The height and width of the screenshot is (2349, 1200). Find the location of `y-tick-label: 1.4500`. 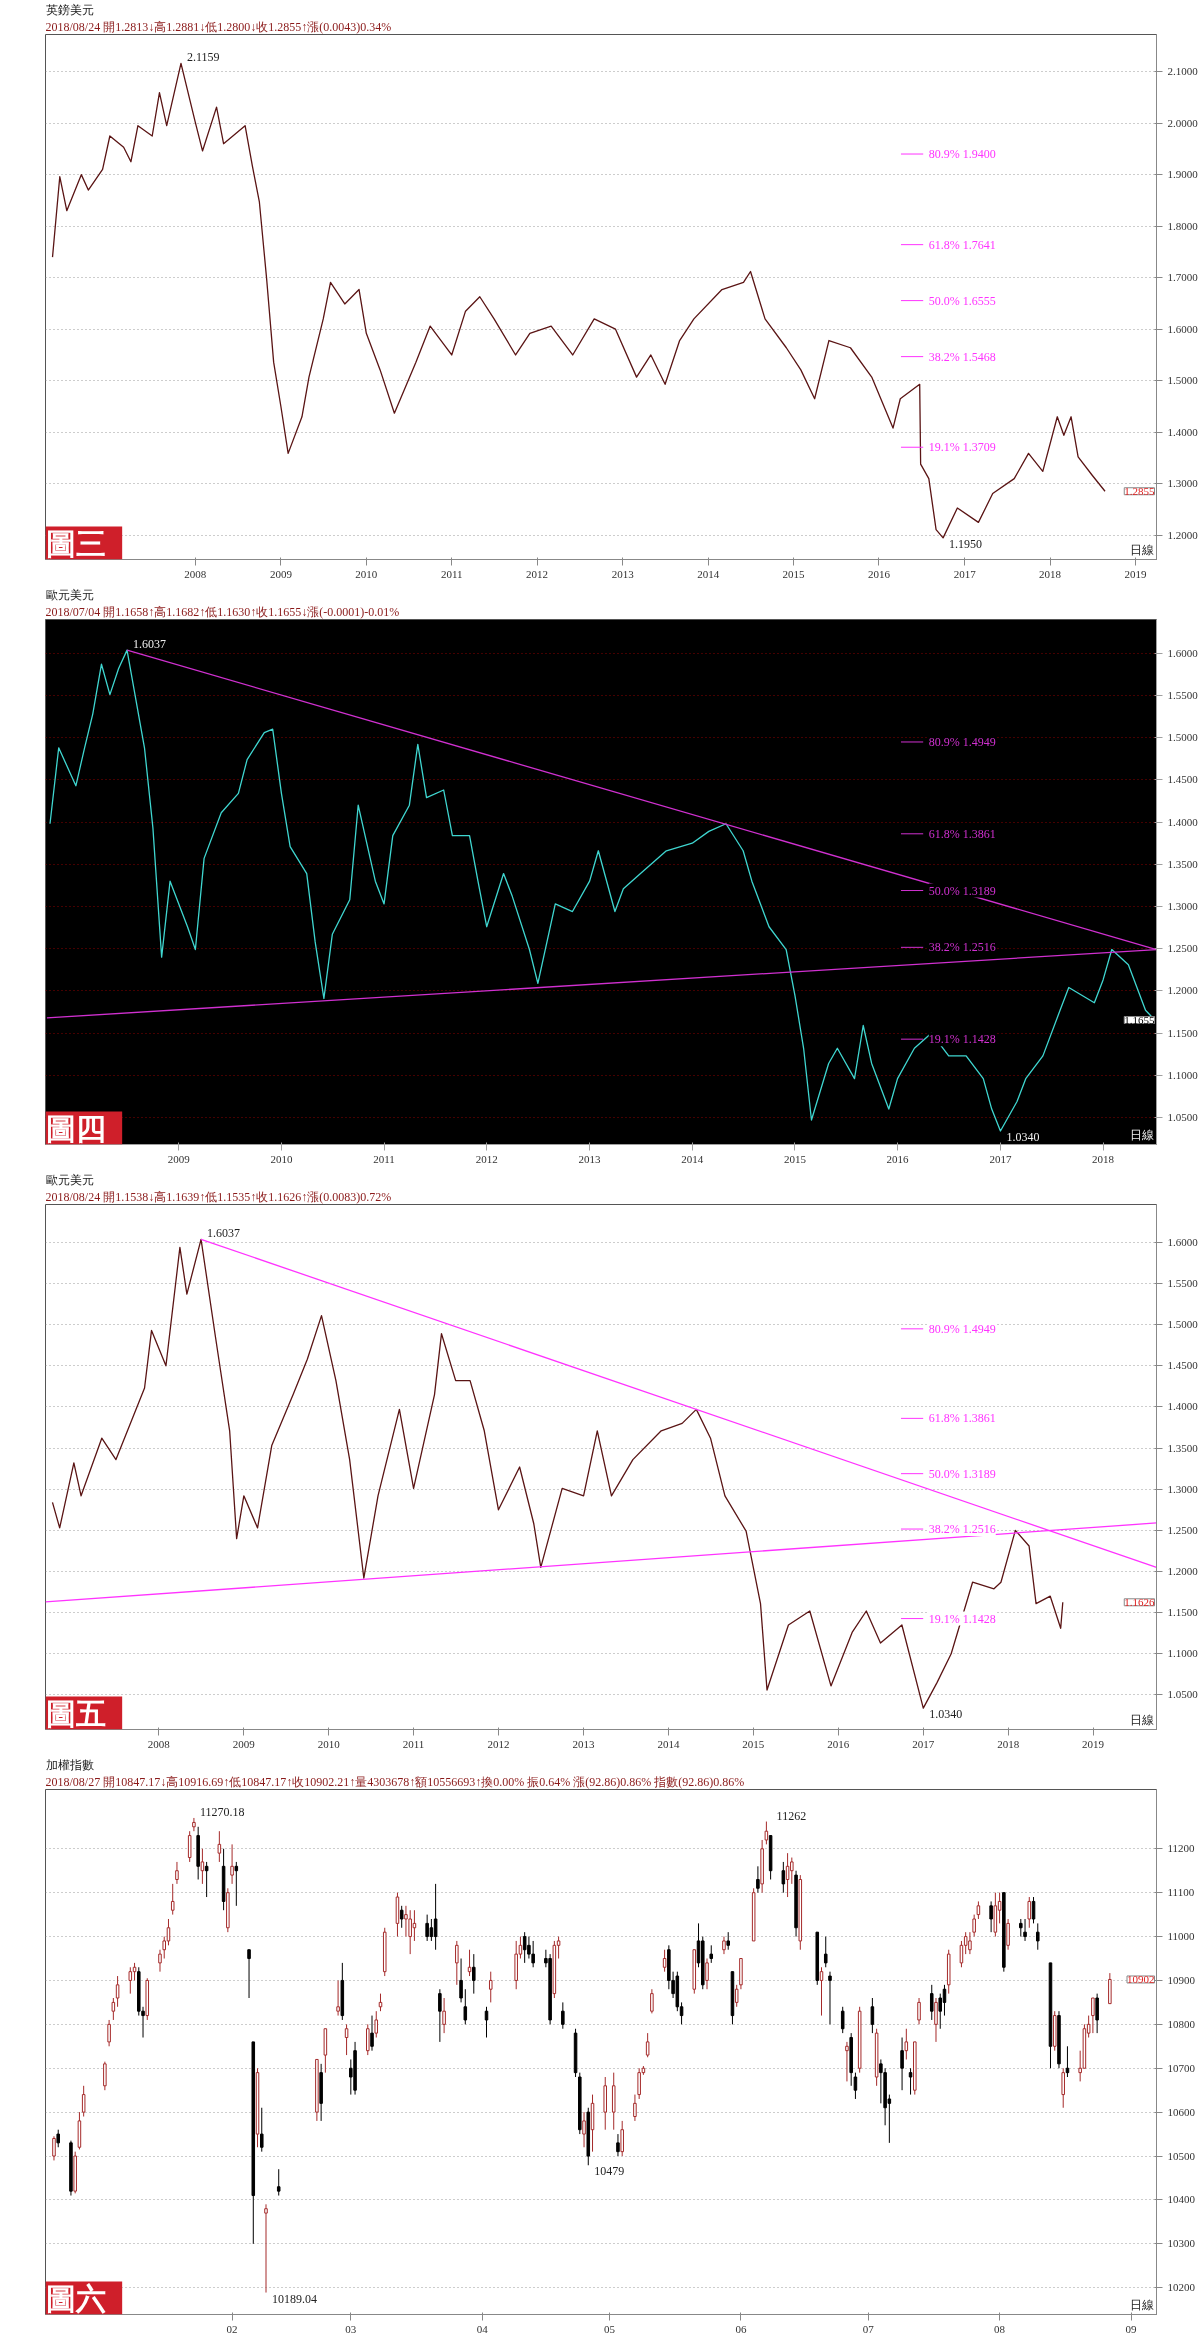

y-tick-label: 1.4500 is located at coordinates (1183, 779).